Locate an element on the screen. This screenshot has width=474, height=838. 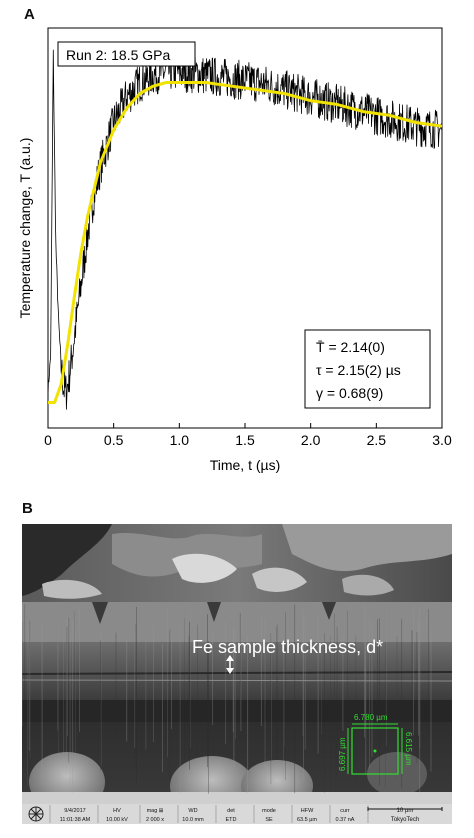
x-tick-label: 3.0 is located at coordinates (442, 440).